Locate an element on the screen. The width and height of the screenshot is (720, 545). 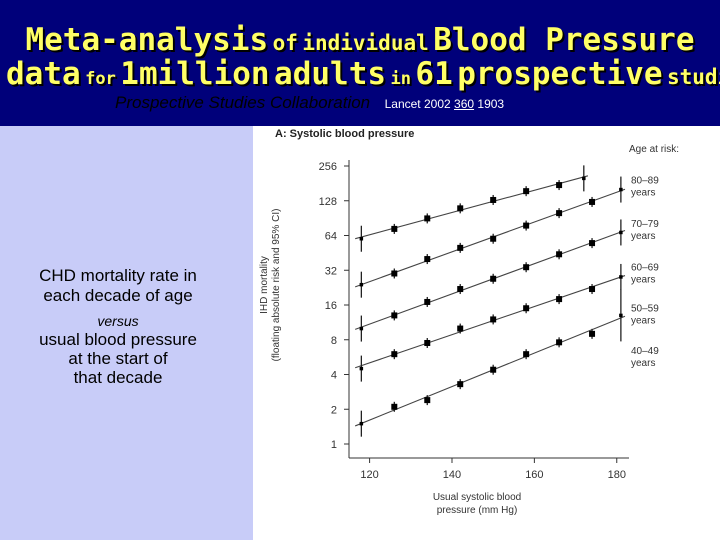
x-axis-label: Usual systolic blood is located at coordinates (477, 497).